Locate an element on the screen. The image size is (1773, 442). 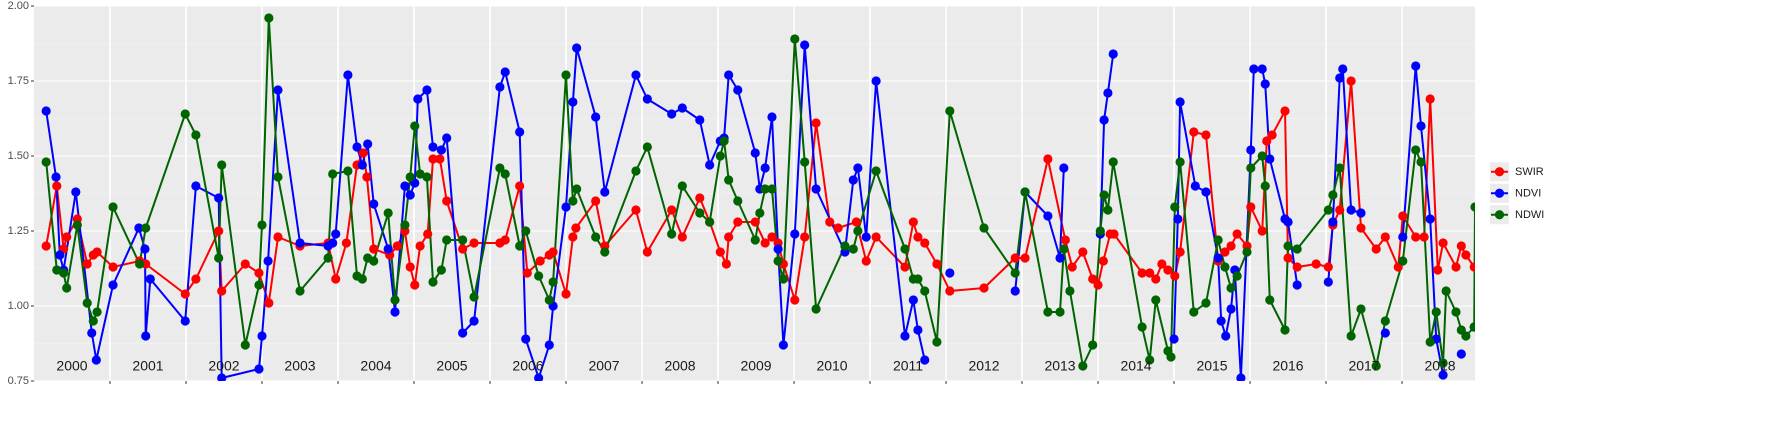
year-label: 2005 is located at coordinates (451, 366).